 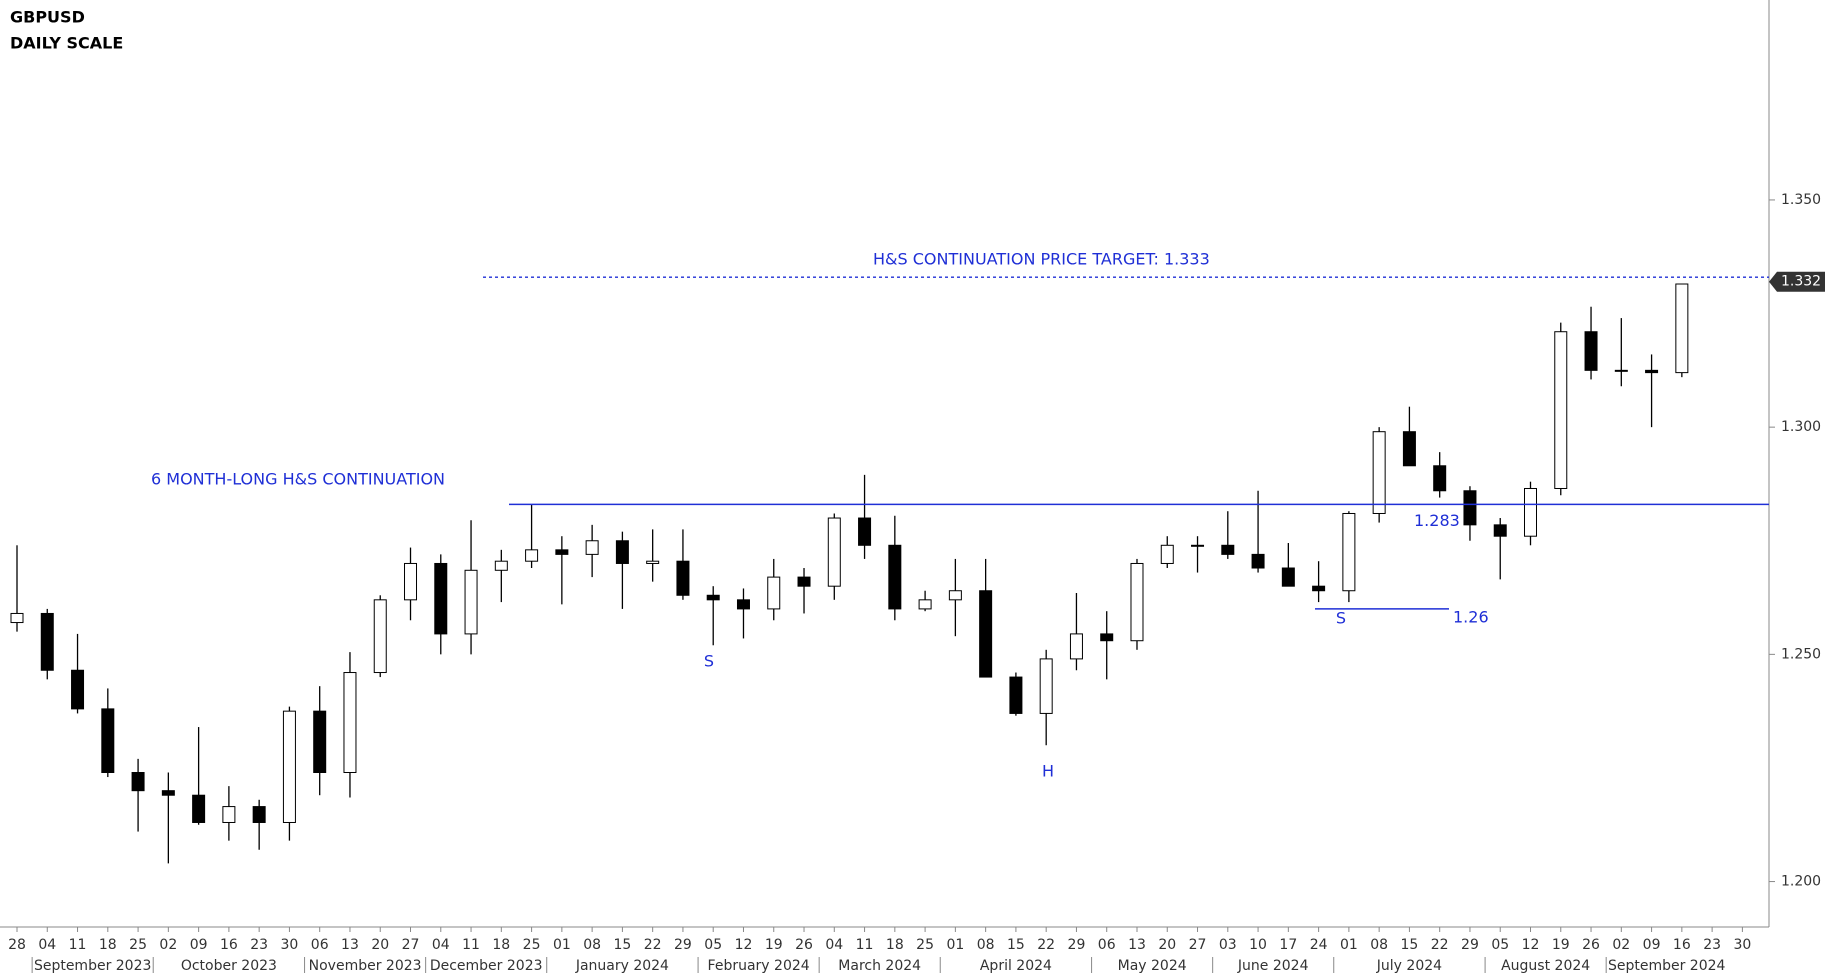 What do you see at coordinates (1228, 945) in the screenshot?
I see `x-tick-label: 03` at bounding box center [1228, 945].